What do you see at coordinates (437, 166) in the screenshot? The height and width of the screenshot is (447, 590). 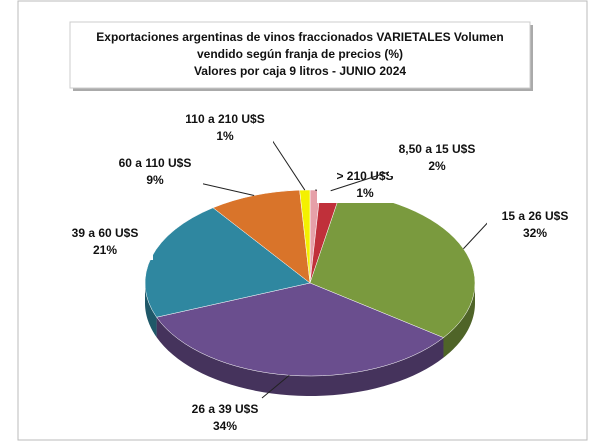 I see `data-label-value: 2%` at bounding box center [437, 166].